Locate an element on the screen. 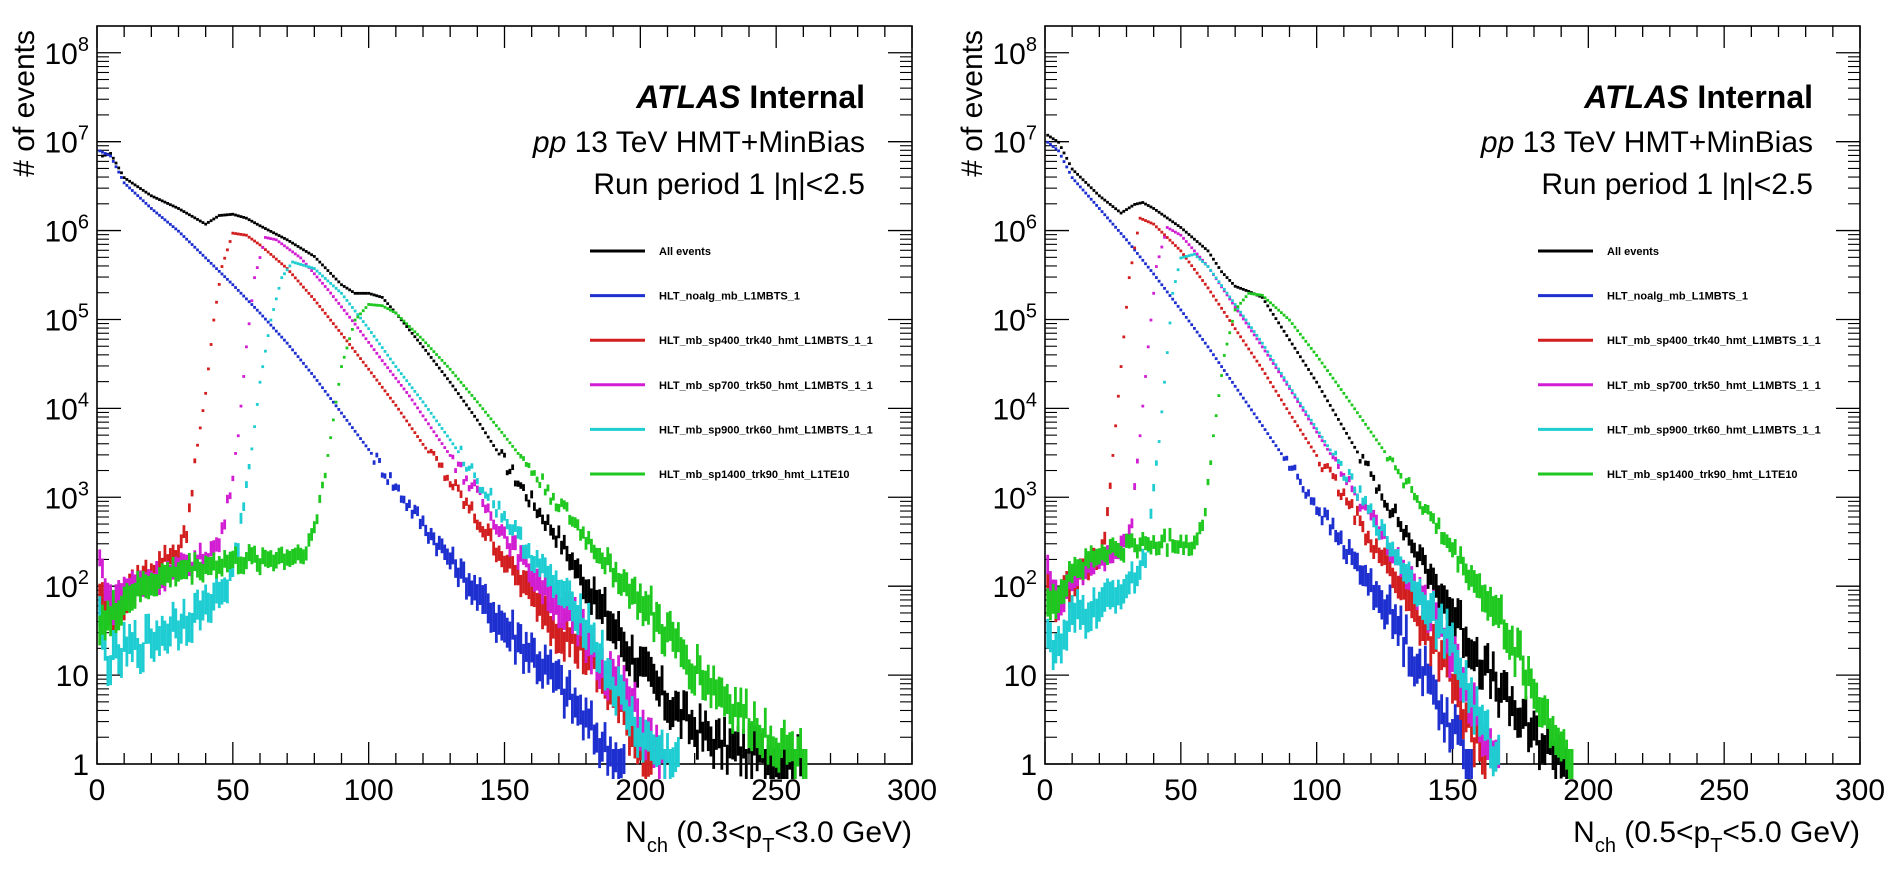 The image size is (1896, 870). y-axis-title: # of events is located at coordinates (972, 103).